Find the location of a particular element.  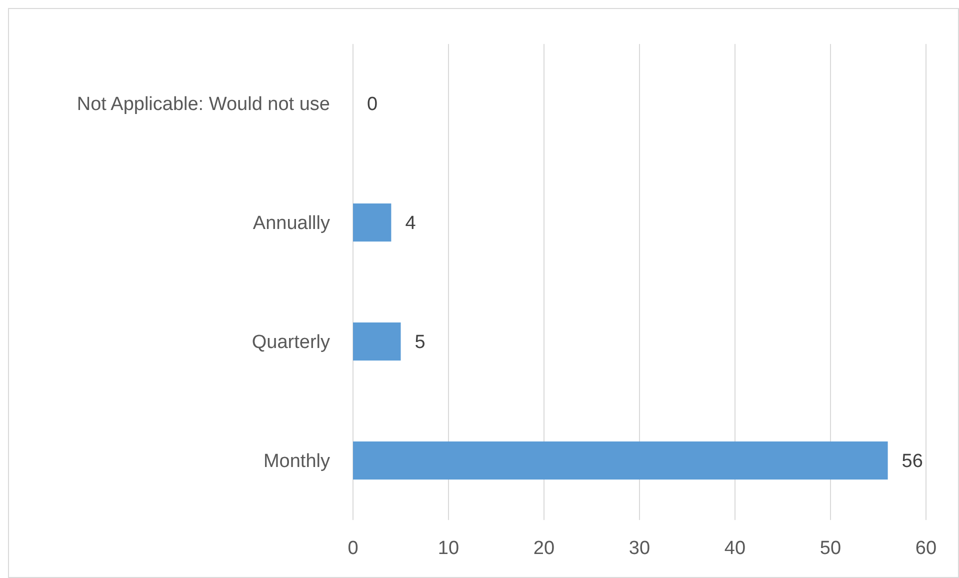

x-tick-label: 0 is located at coordinates (353, 548).